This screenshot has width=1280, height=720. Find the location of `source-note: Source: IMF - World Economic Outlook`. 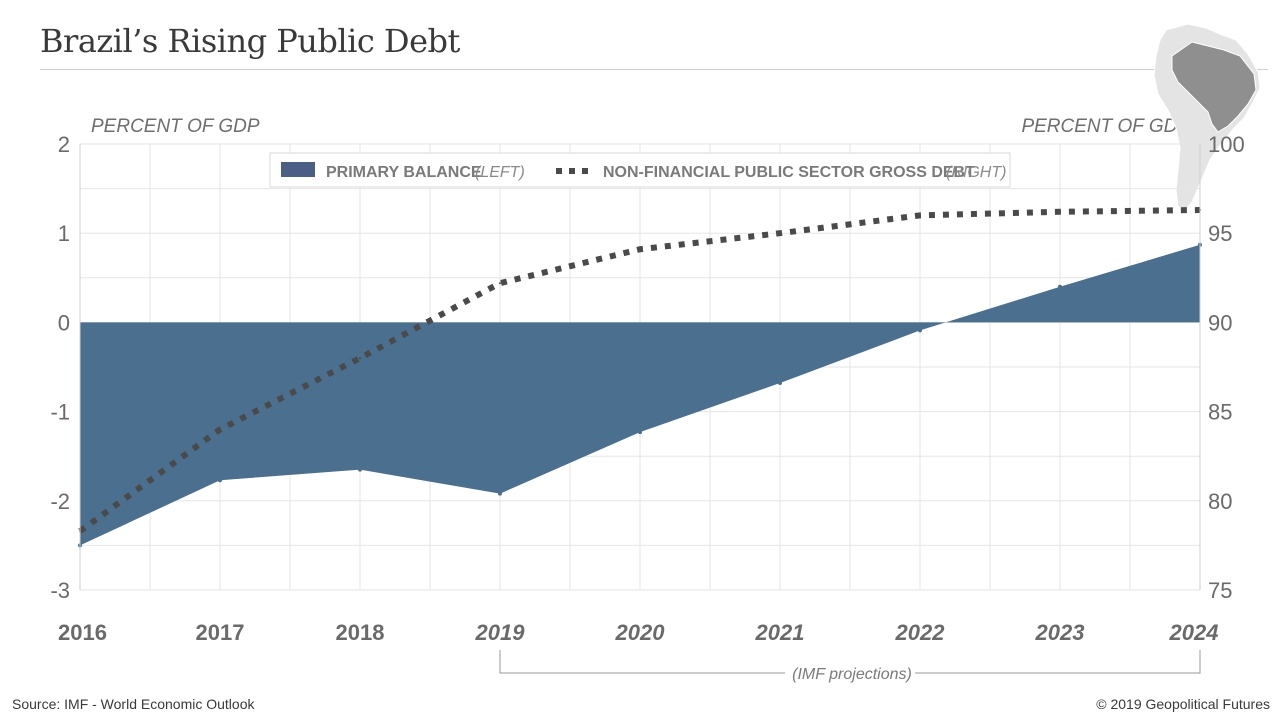

source-note: Source: IMF - World Economic Outlook is located at coordinates (133, 704).